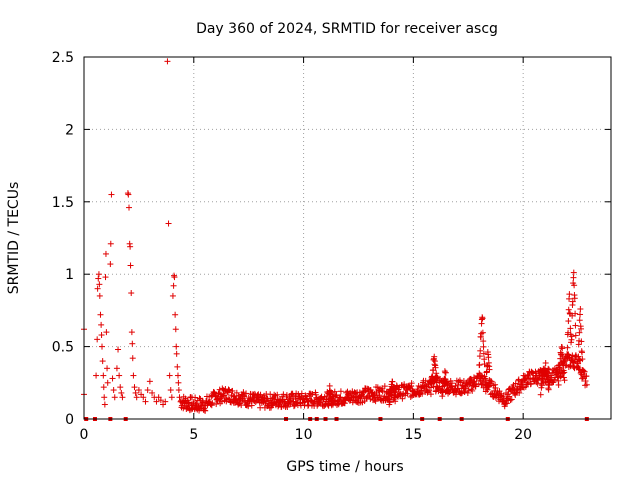  What do you see at coordinates (344, 467) in the screenshot?
I see `x-axis-label: GPS time / hours` at bounding box center [344, 467].